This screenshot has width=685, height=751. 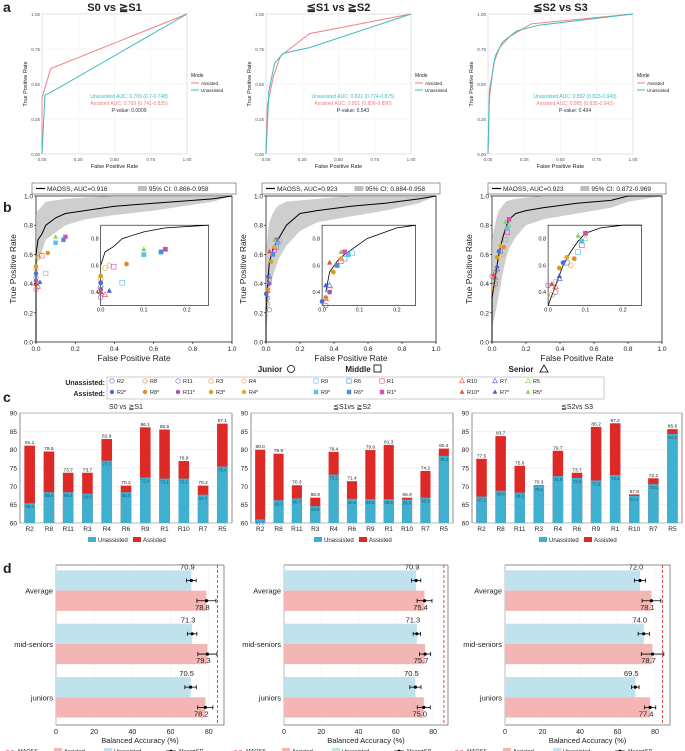 What do you see at coordinates (315, 509) in the screenshot?
I see `bar-unassisted-value: 64.6` at bounding box center [315, 509].